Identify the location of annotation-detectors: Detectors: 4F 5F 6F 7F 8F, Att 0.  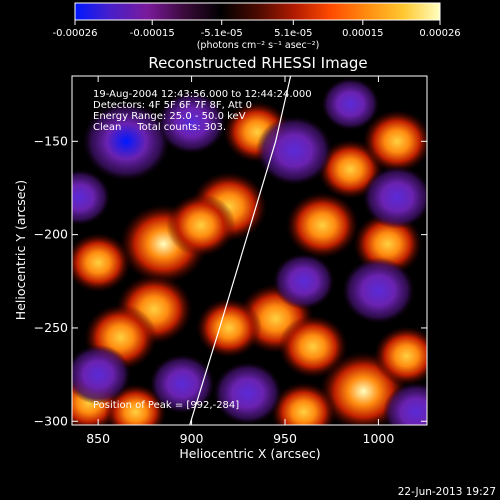
(172, 105).